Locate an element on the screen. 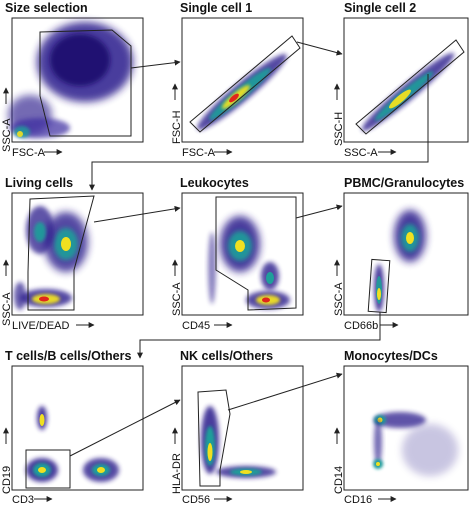 The image size is (474, 507). gate-living-cells is located at coordinates (61, 253).